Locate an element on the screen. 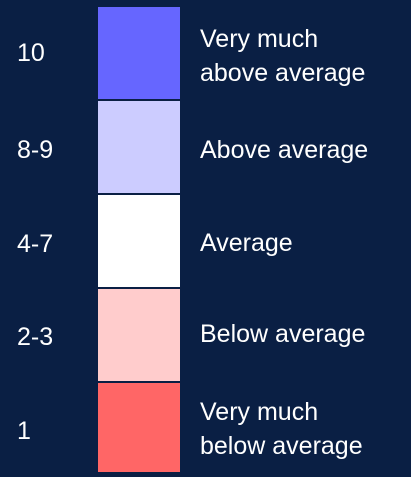 The image size is (411, 477). legend-swatch-very-much-below-average is located at coordinates (139, 427).